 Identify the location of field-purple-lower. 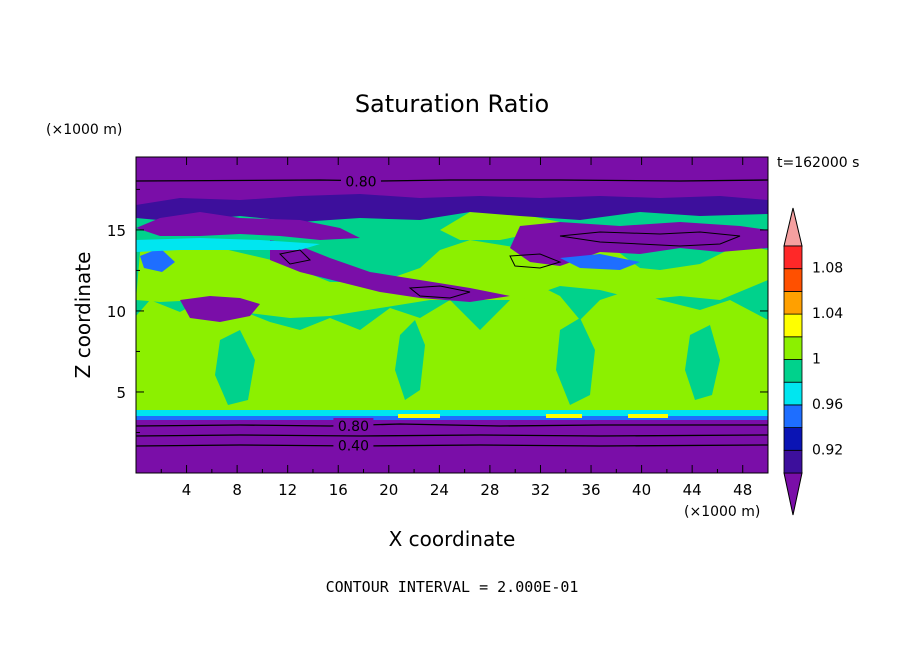
(452, 446).